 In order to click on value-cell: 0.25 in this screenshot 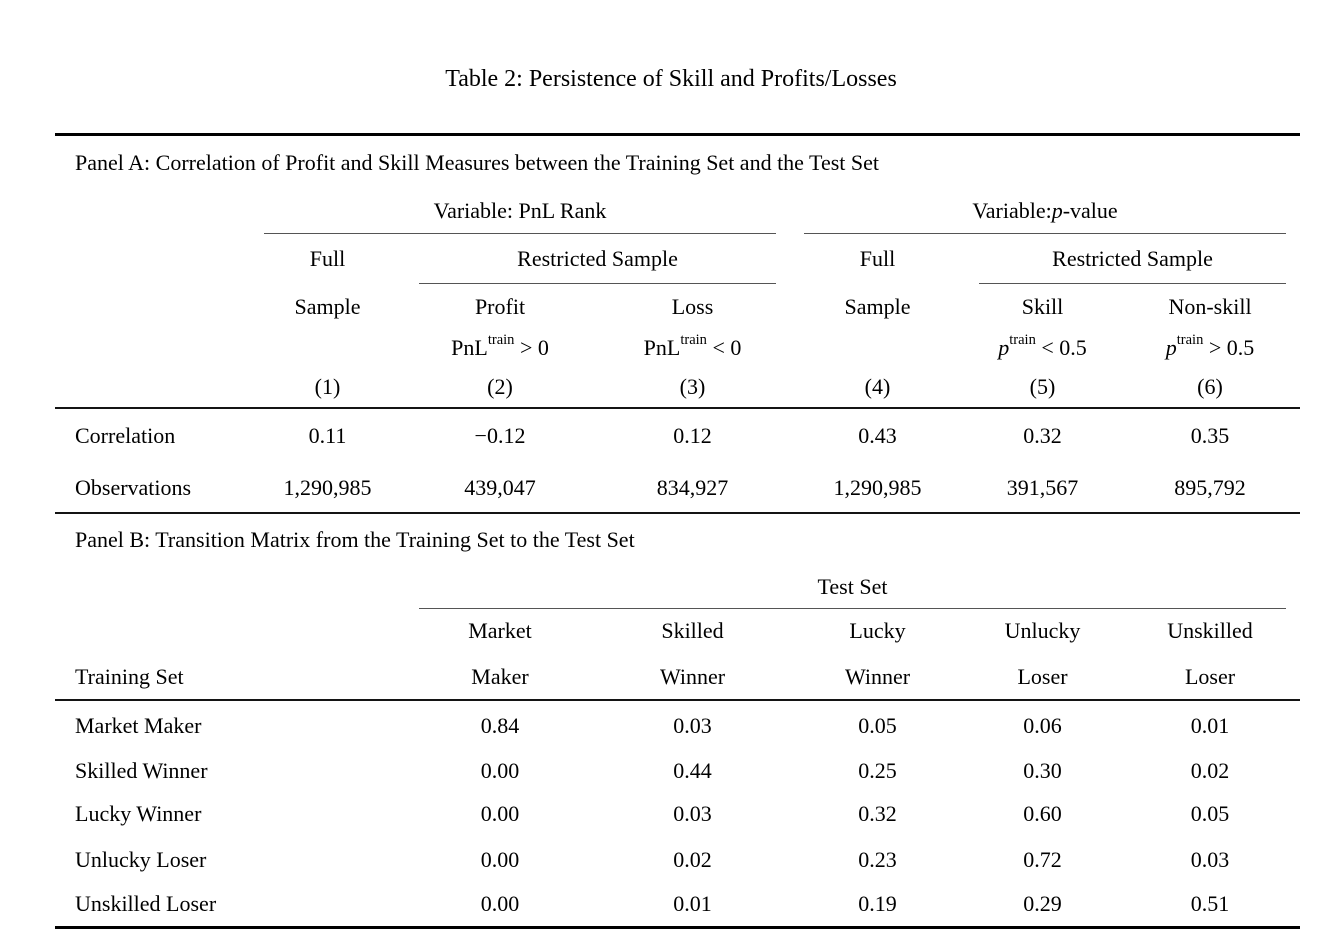, I will do `click(877, 770)`.